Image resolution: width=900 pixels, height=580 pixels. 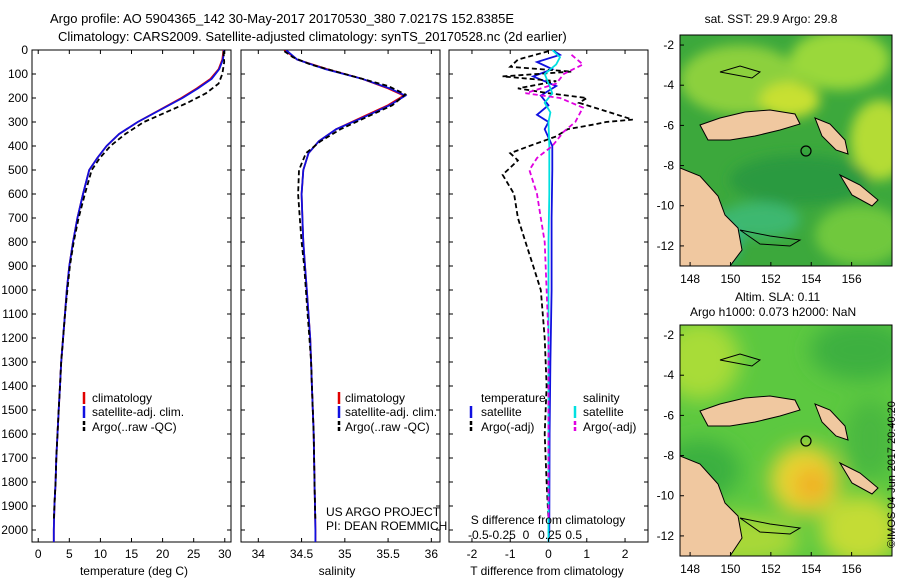 I want to click on depth-tick-label: 1400, so click(x=14, y=386).